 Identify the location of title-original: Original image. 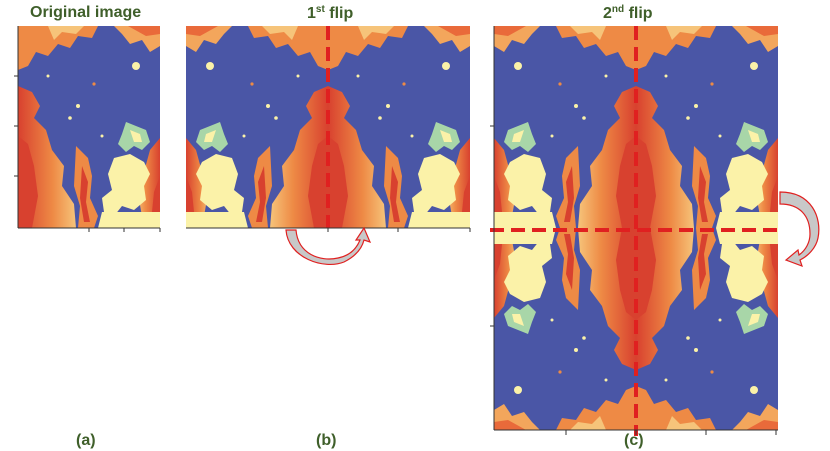
(86, 12).